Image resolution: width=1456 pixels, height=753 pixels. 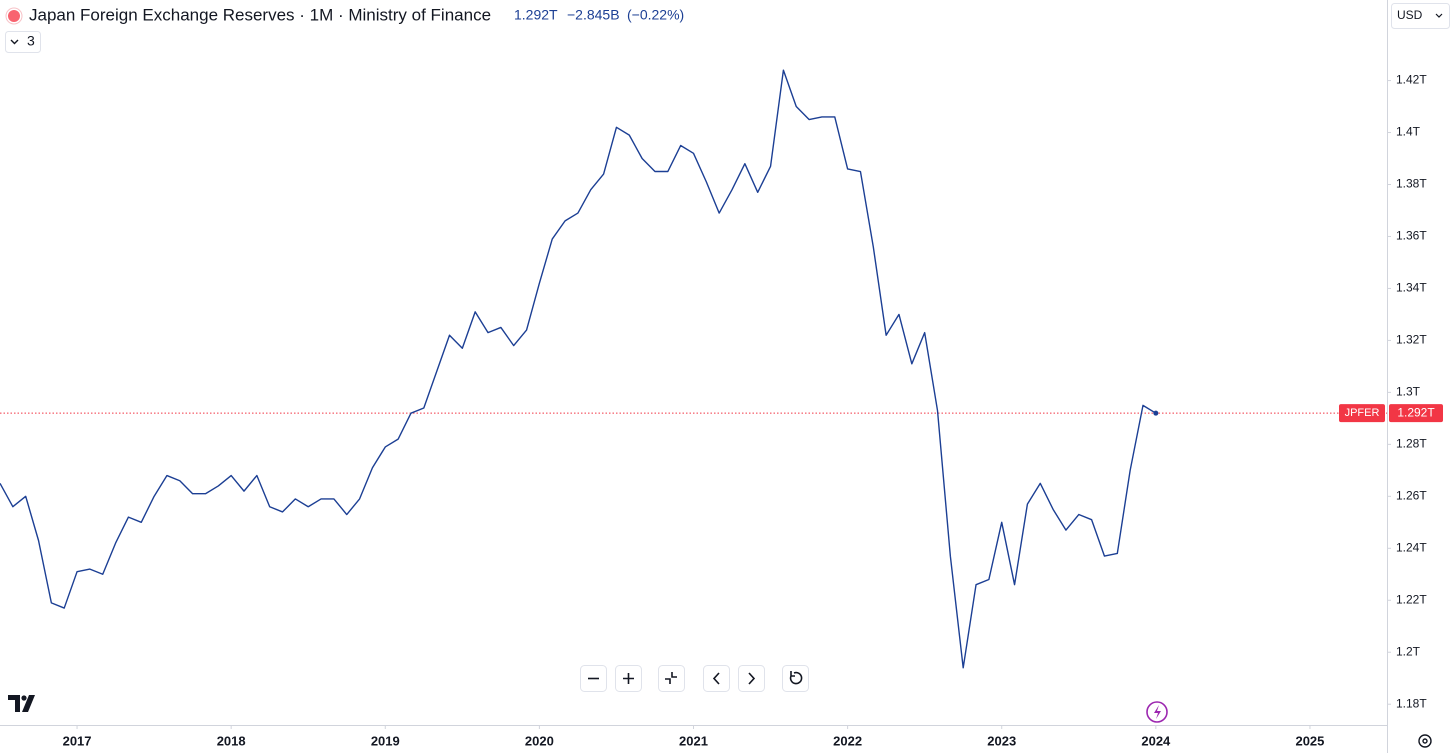 I want to click on price-tag-label: 1.292T, so click(x=1416, y=412).